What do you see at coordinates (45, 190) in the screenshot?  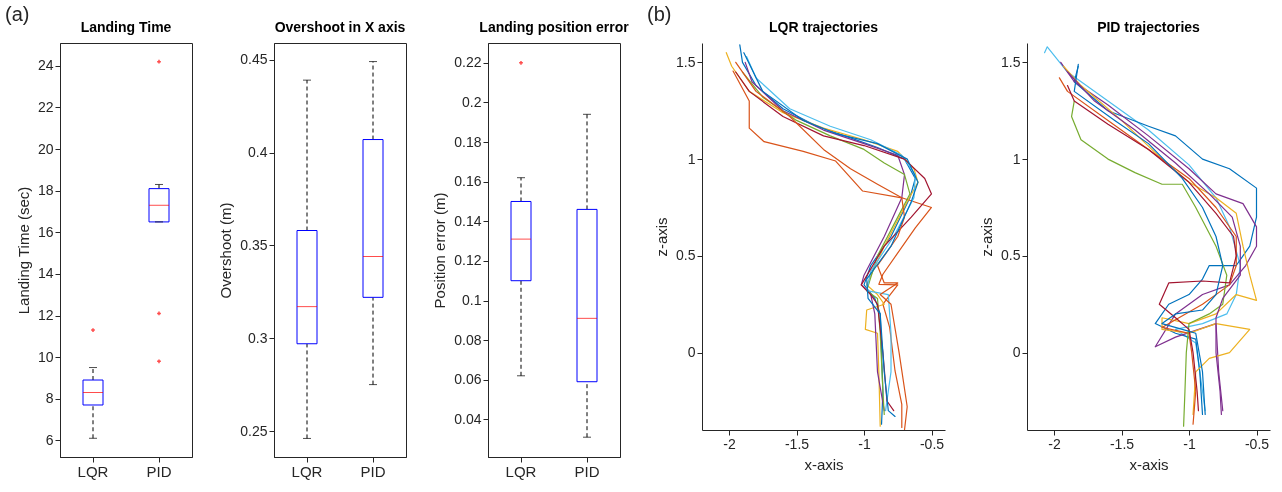 I see `y-tick-label: 18` at bounding box center [45, 190].